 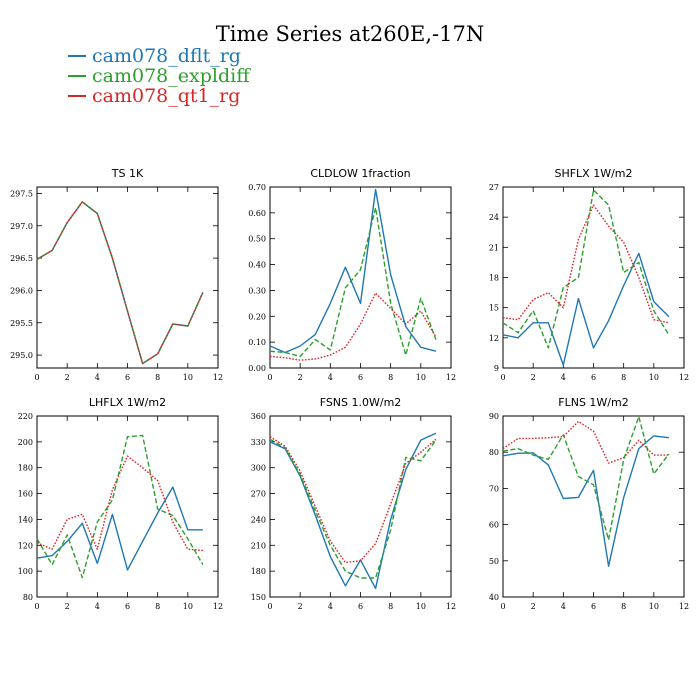 What do you see at coordinates (258, 442) in the screenshot?
I see `y-tick-label-fsns: 330` at bounding box center [258, 442].